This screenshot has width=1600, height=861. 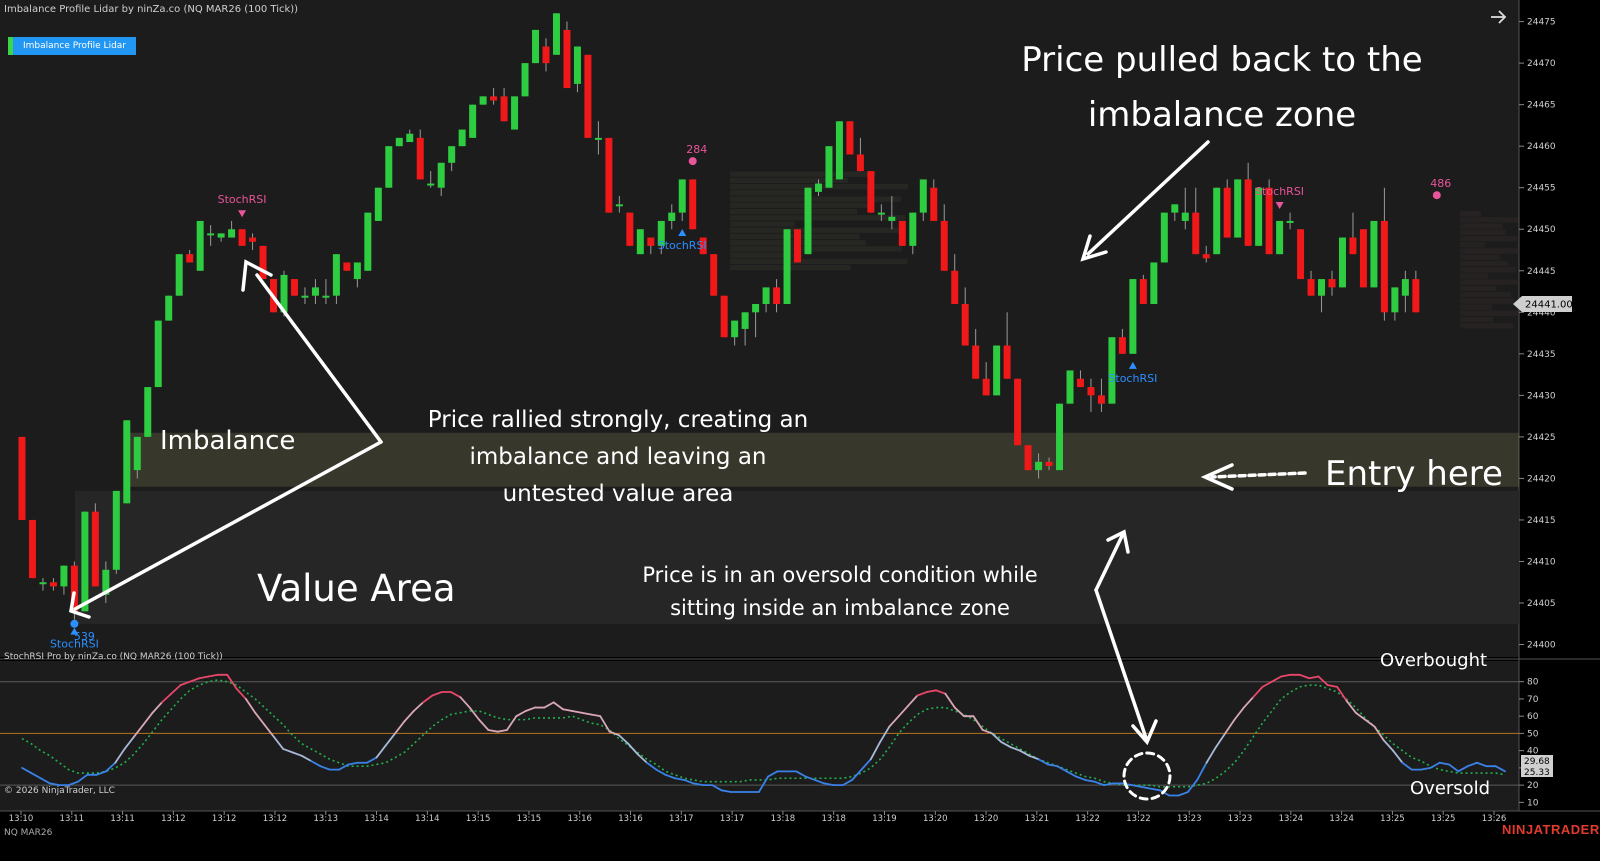 What do you see at coordinates (1138, 819) in the screenshot?
I see `time-tick-label: 13:22` at bounding box center [1138, 819].